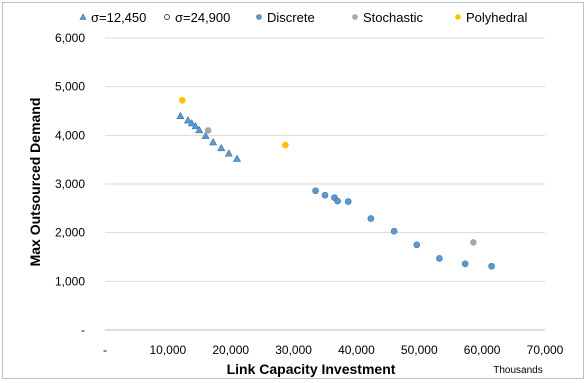 This screenshot has height=383, width=588. Describe the element at coordinates (293, 350) in the screenshot. I see `x-tick-label: 30,000` at that location.